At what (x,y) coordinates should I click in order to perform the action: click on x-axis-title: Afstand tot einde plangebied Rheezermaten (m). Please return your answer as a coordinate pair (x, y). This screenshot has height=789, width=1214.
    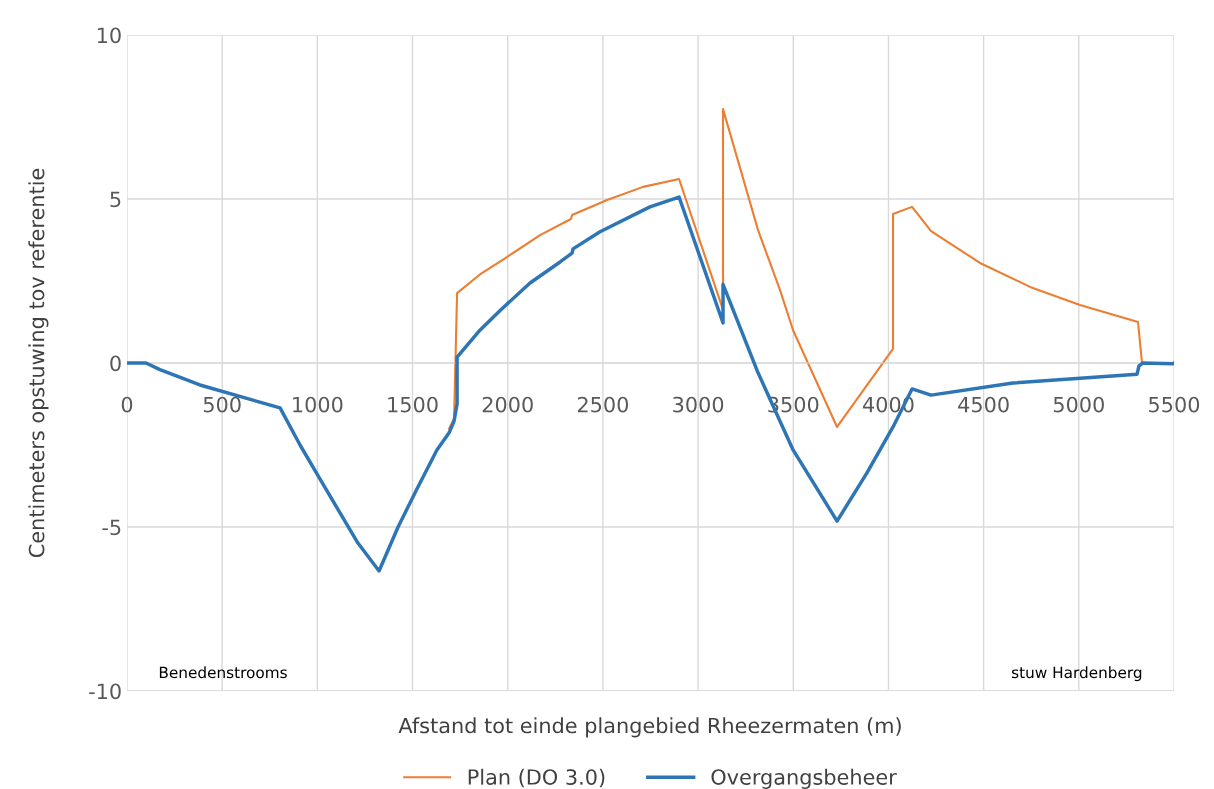
    Looking at the image, I should click on (649, 727).